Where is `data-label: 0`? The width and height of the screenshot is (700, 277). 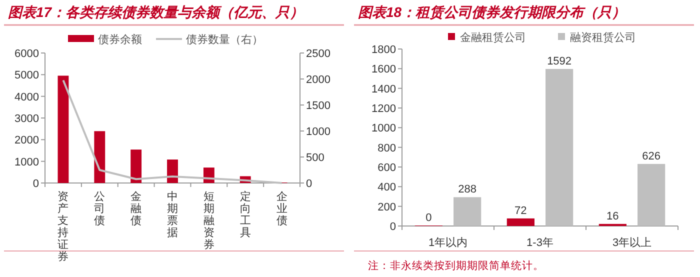 data-label: 0 is located at coordinates (429, 218).